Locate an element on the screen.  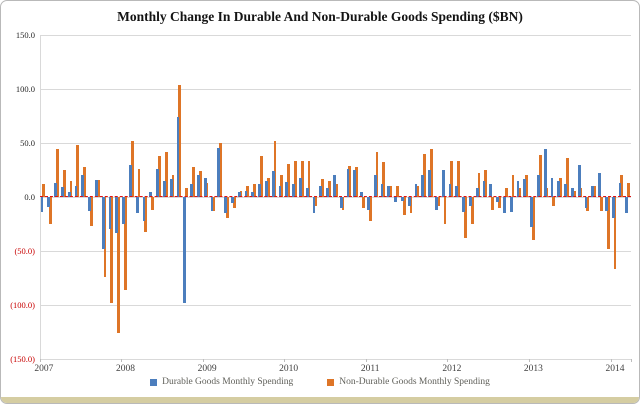
durable-swatch-icon is located at coordinates (154, 382).